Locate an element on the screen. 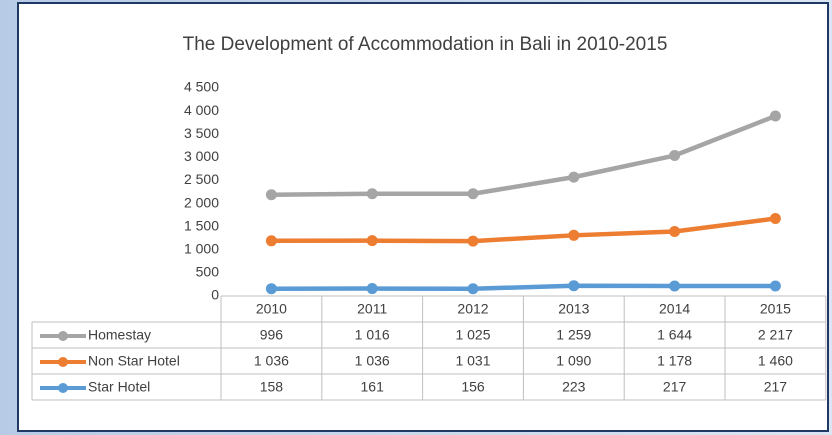  legend-label: Star Hotel is located at coordinates (119, 387).